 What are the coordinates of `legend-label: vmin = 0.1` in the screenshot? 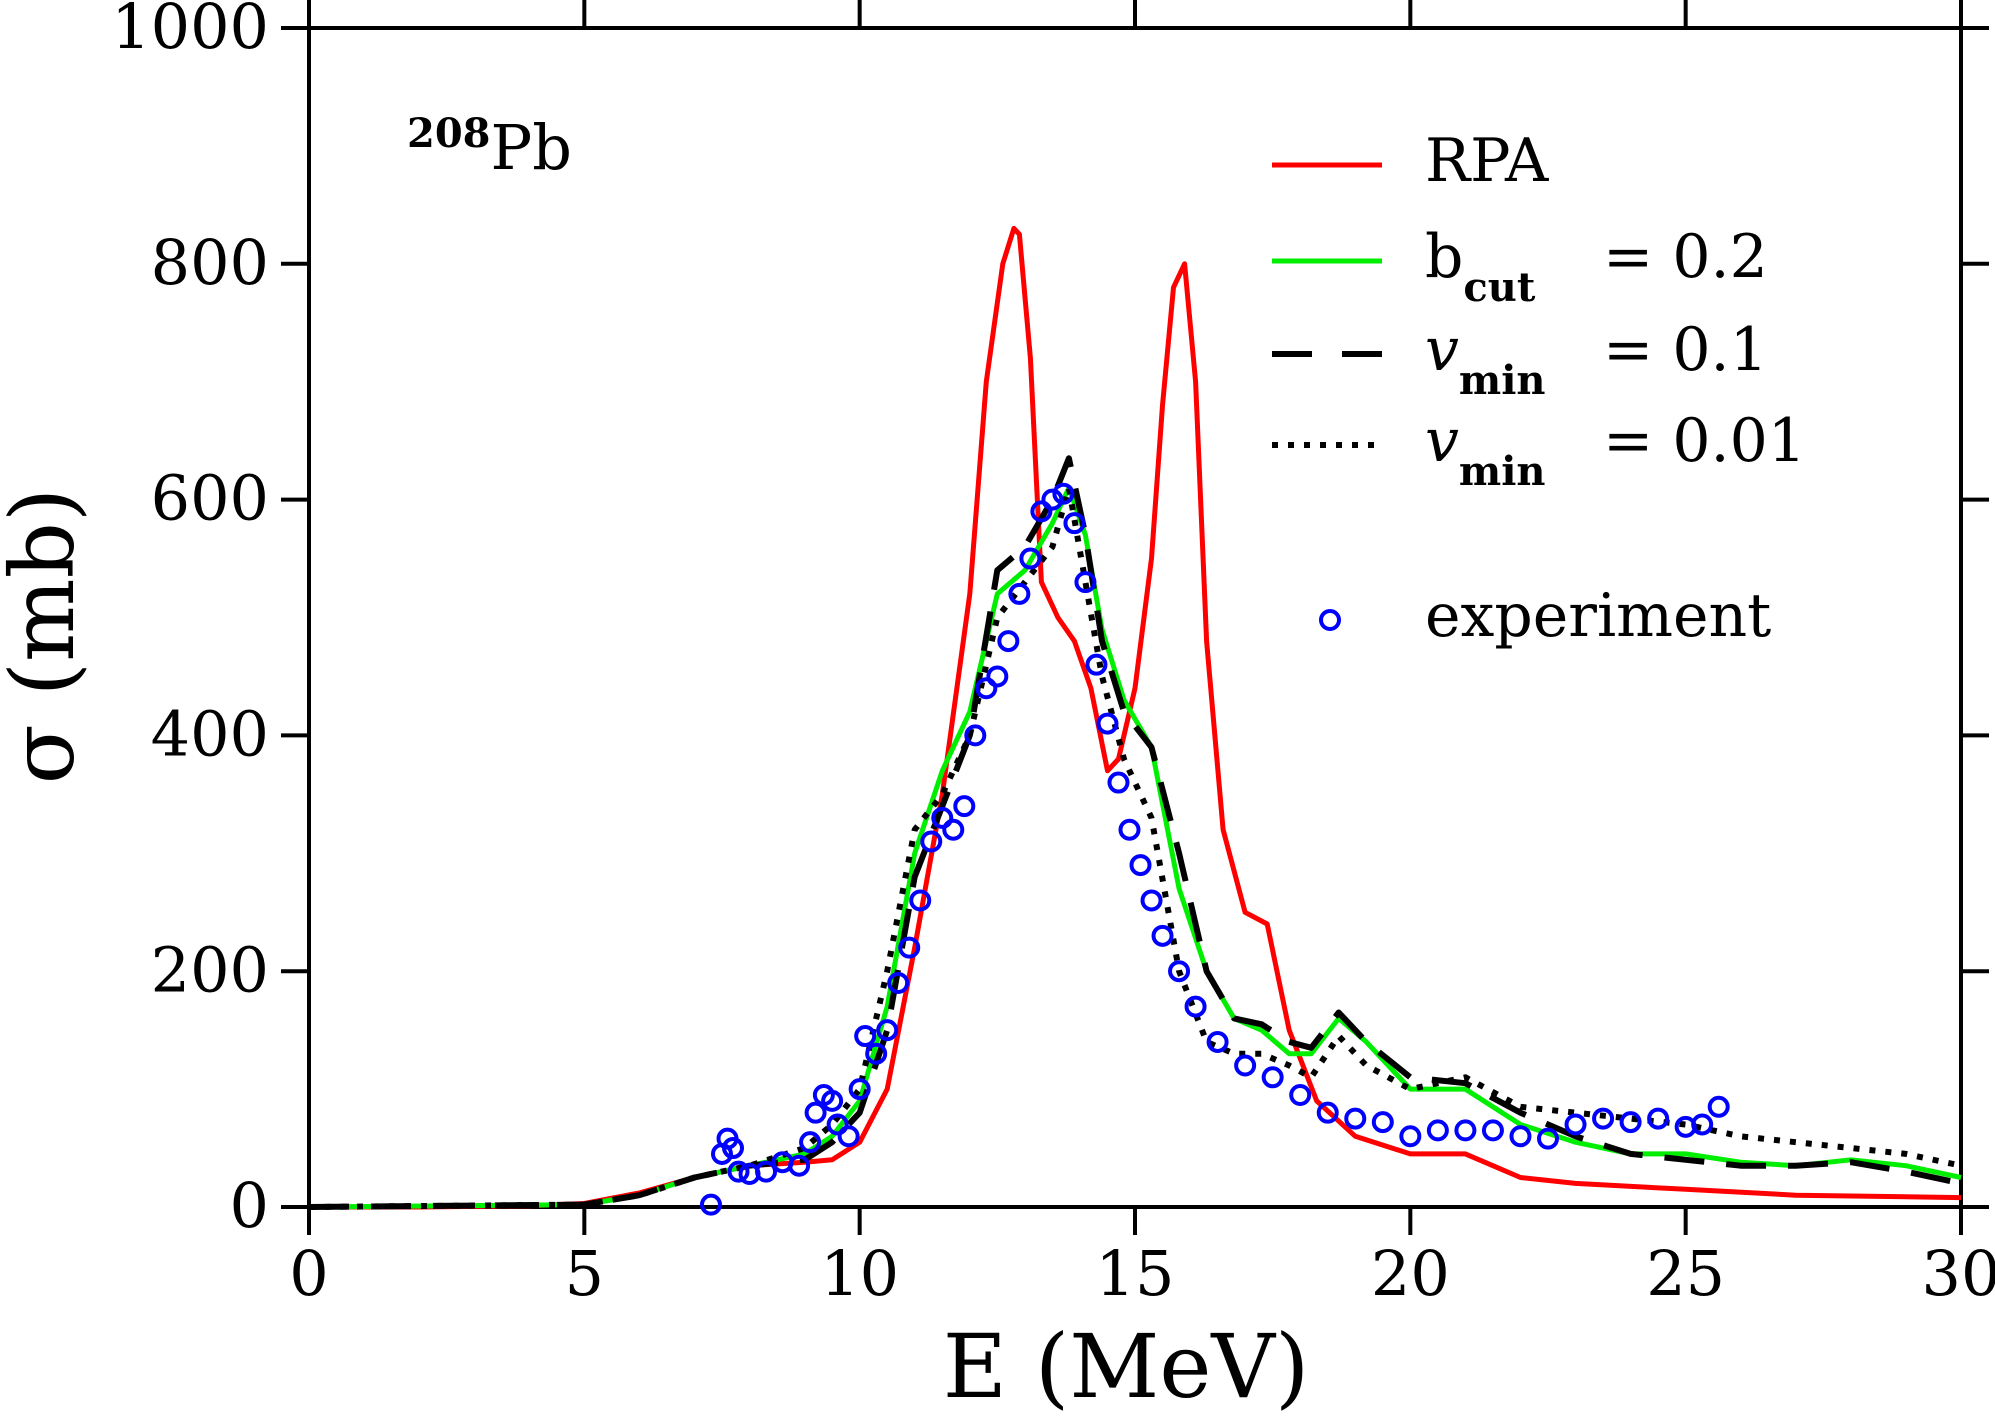 It's located at (1596, 359).